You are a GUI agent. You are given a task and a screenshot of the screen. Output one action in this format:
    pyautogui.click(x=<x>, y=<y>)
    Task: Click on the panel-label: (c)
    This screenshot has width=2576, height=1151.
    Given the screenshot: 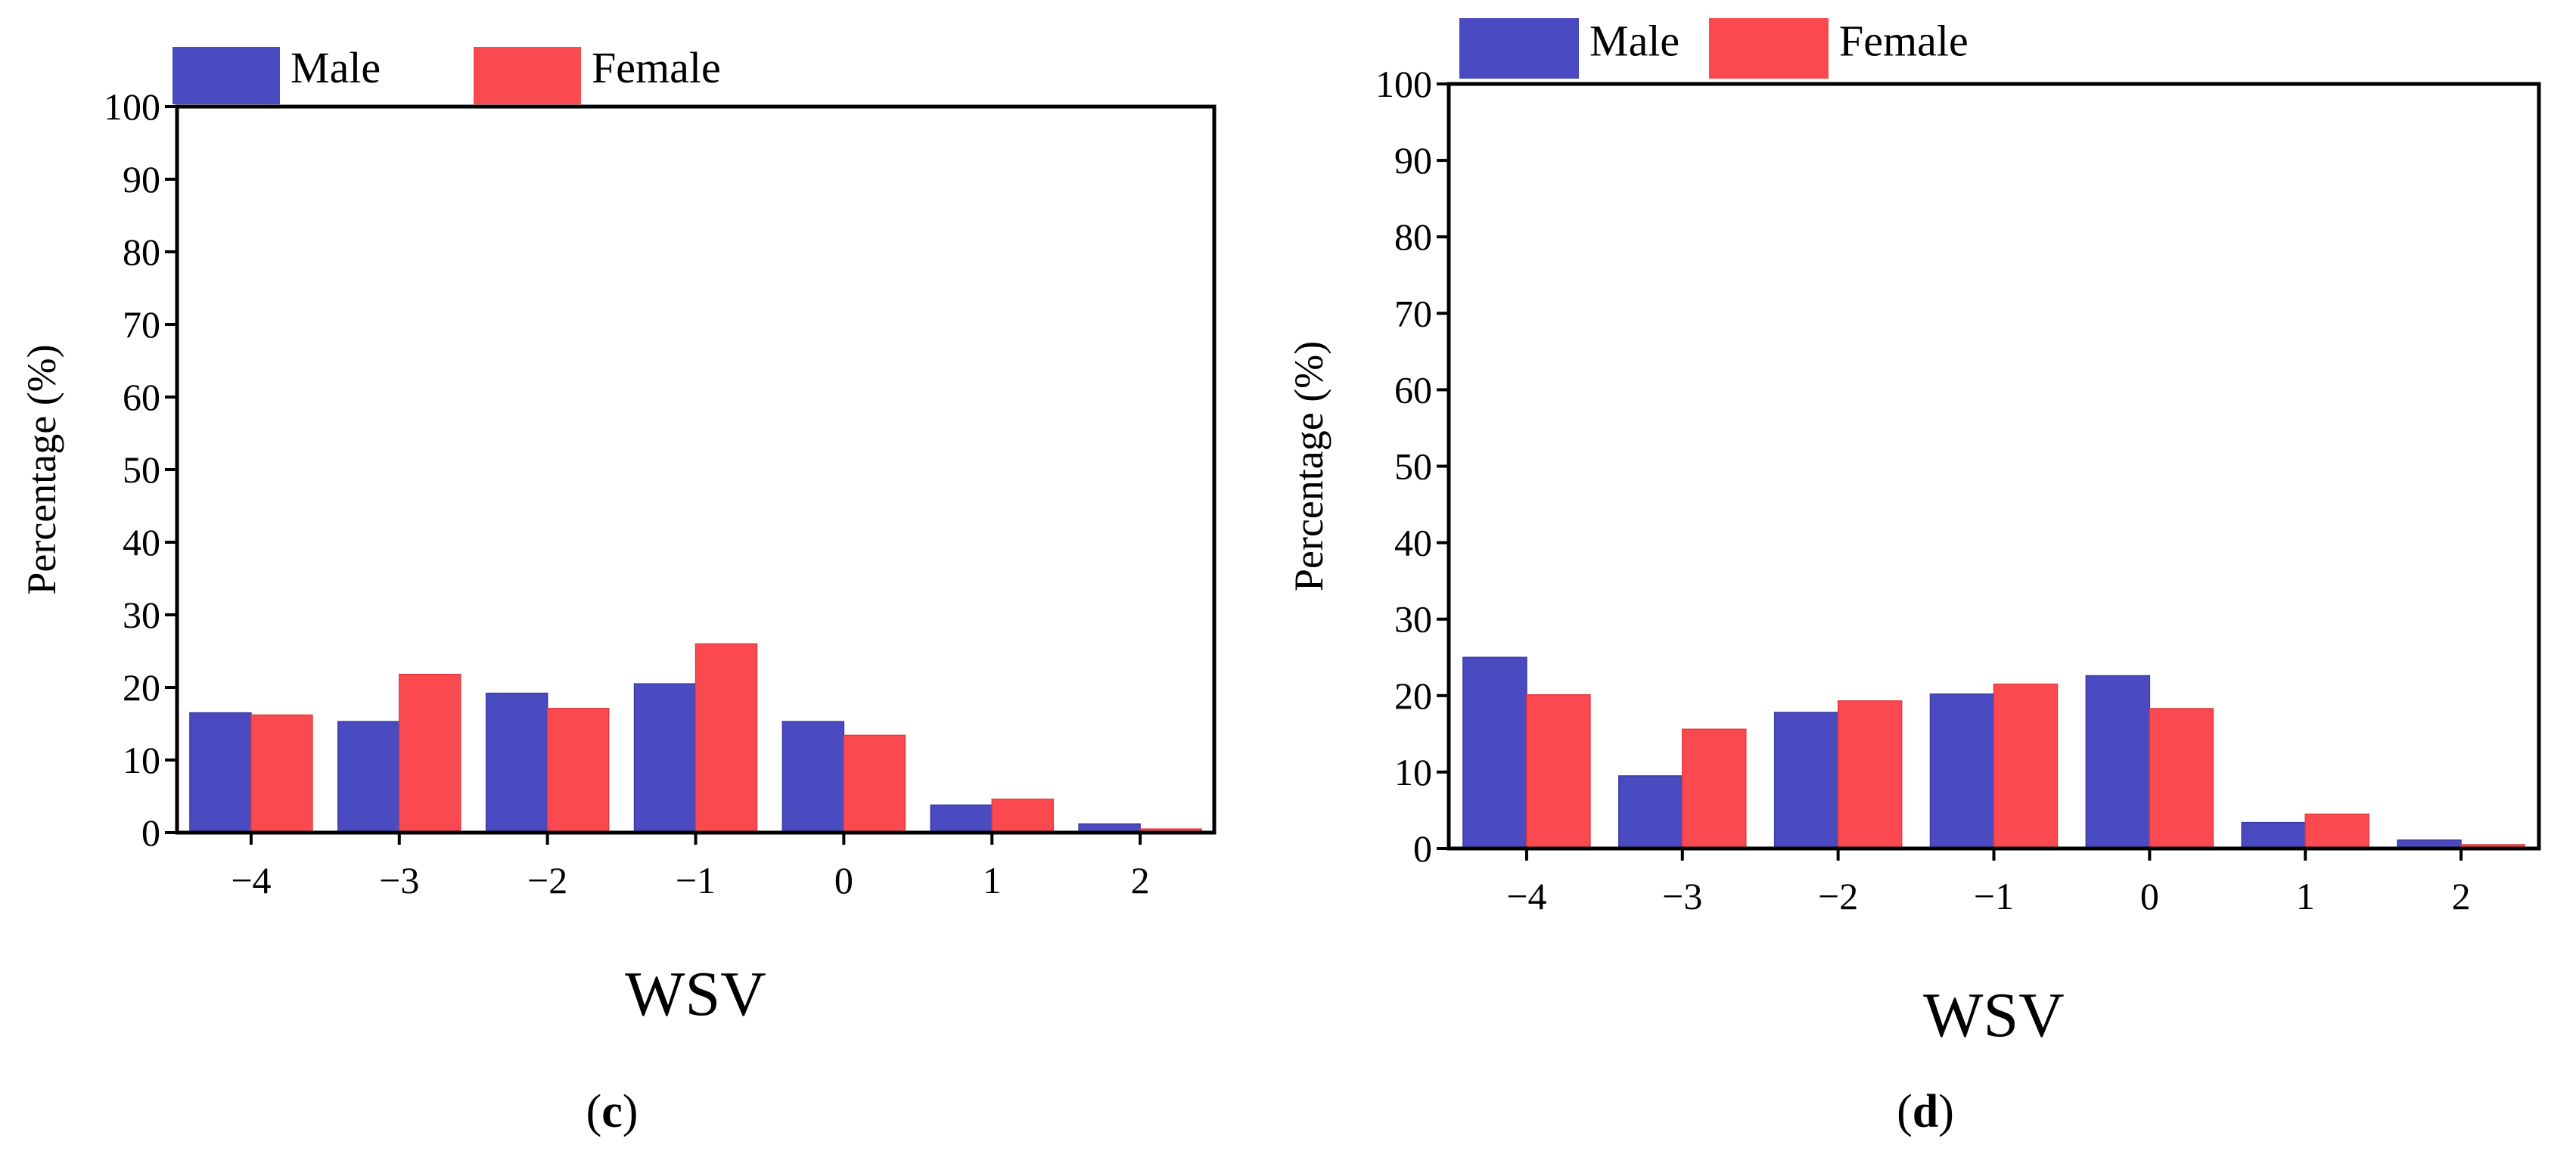 What is the action you would take?
    pyautogui.click(x=612, y=1111)
    